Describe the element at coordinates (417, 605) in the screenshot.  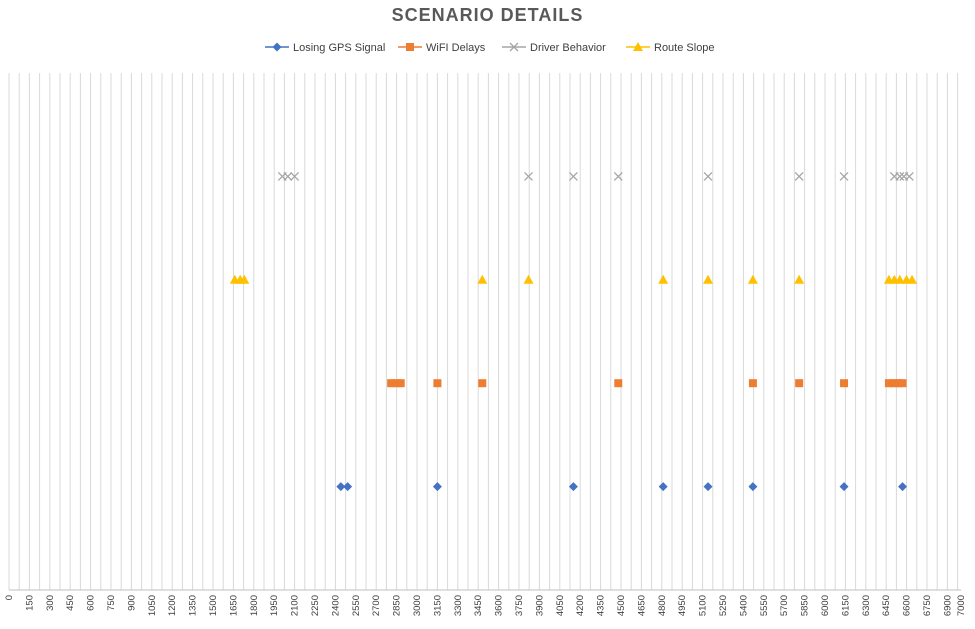
I see `x-tick-label: 3000` at that location.